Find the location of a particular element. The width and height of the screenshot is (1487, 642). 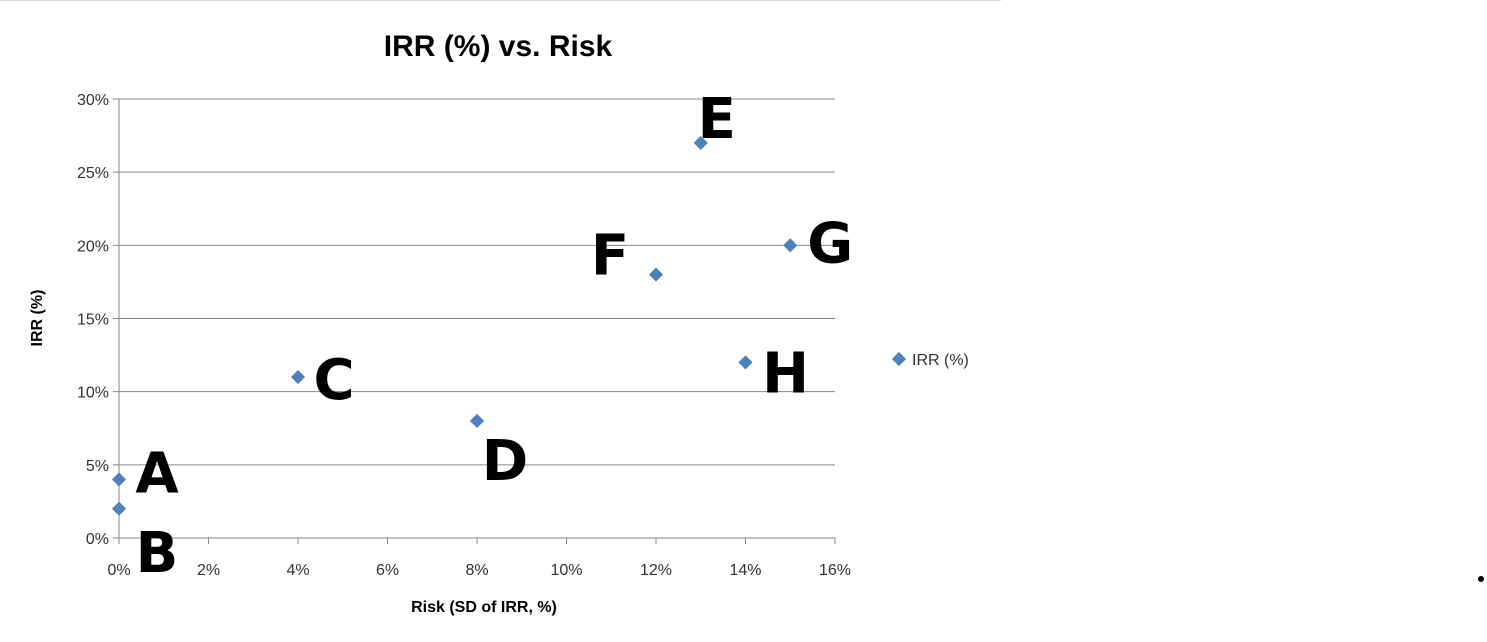

x-tick-label: 0% is located at coordinates (118, 570).